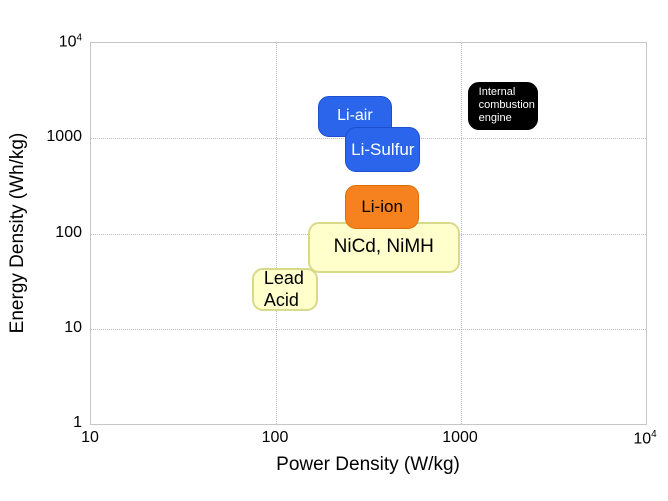 The width and height of the screenshot is (668, 501). What do you see at coordinates (64, 137) in the screenshot?
I see `y-tick-1000: 1000` at bounding box center [64, 137].